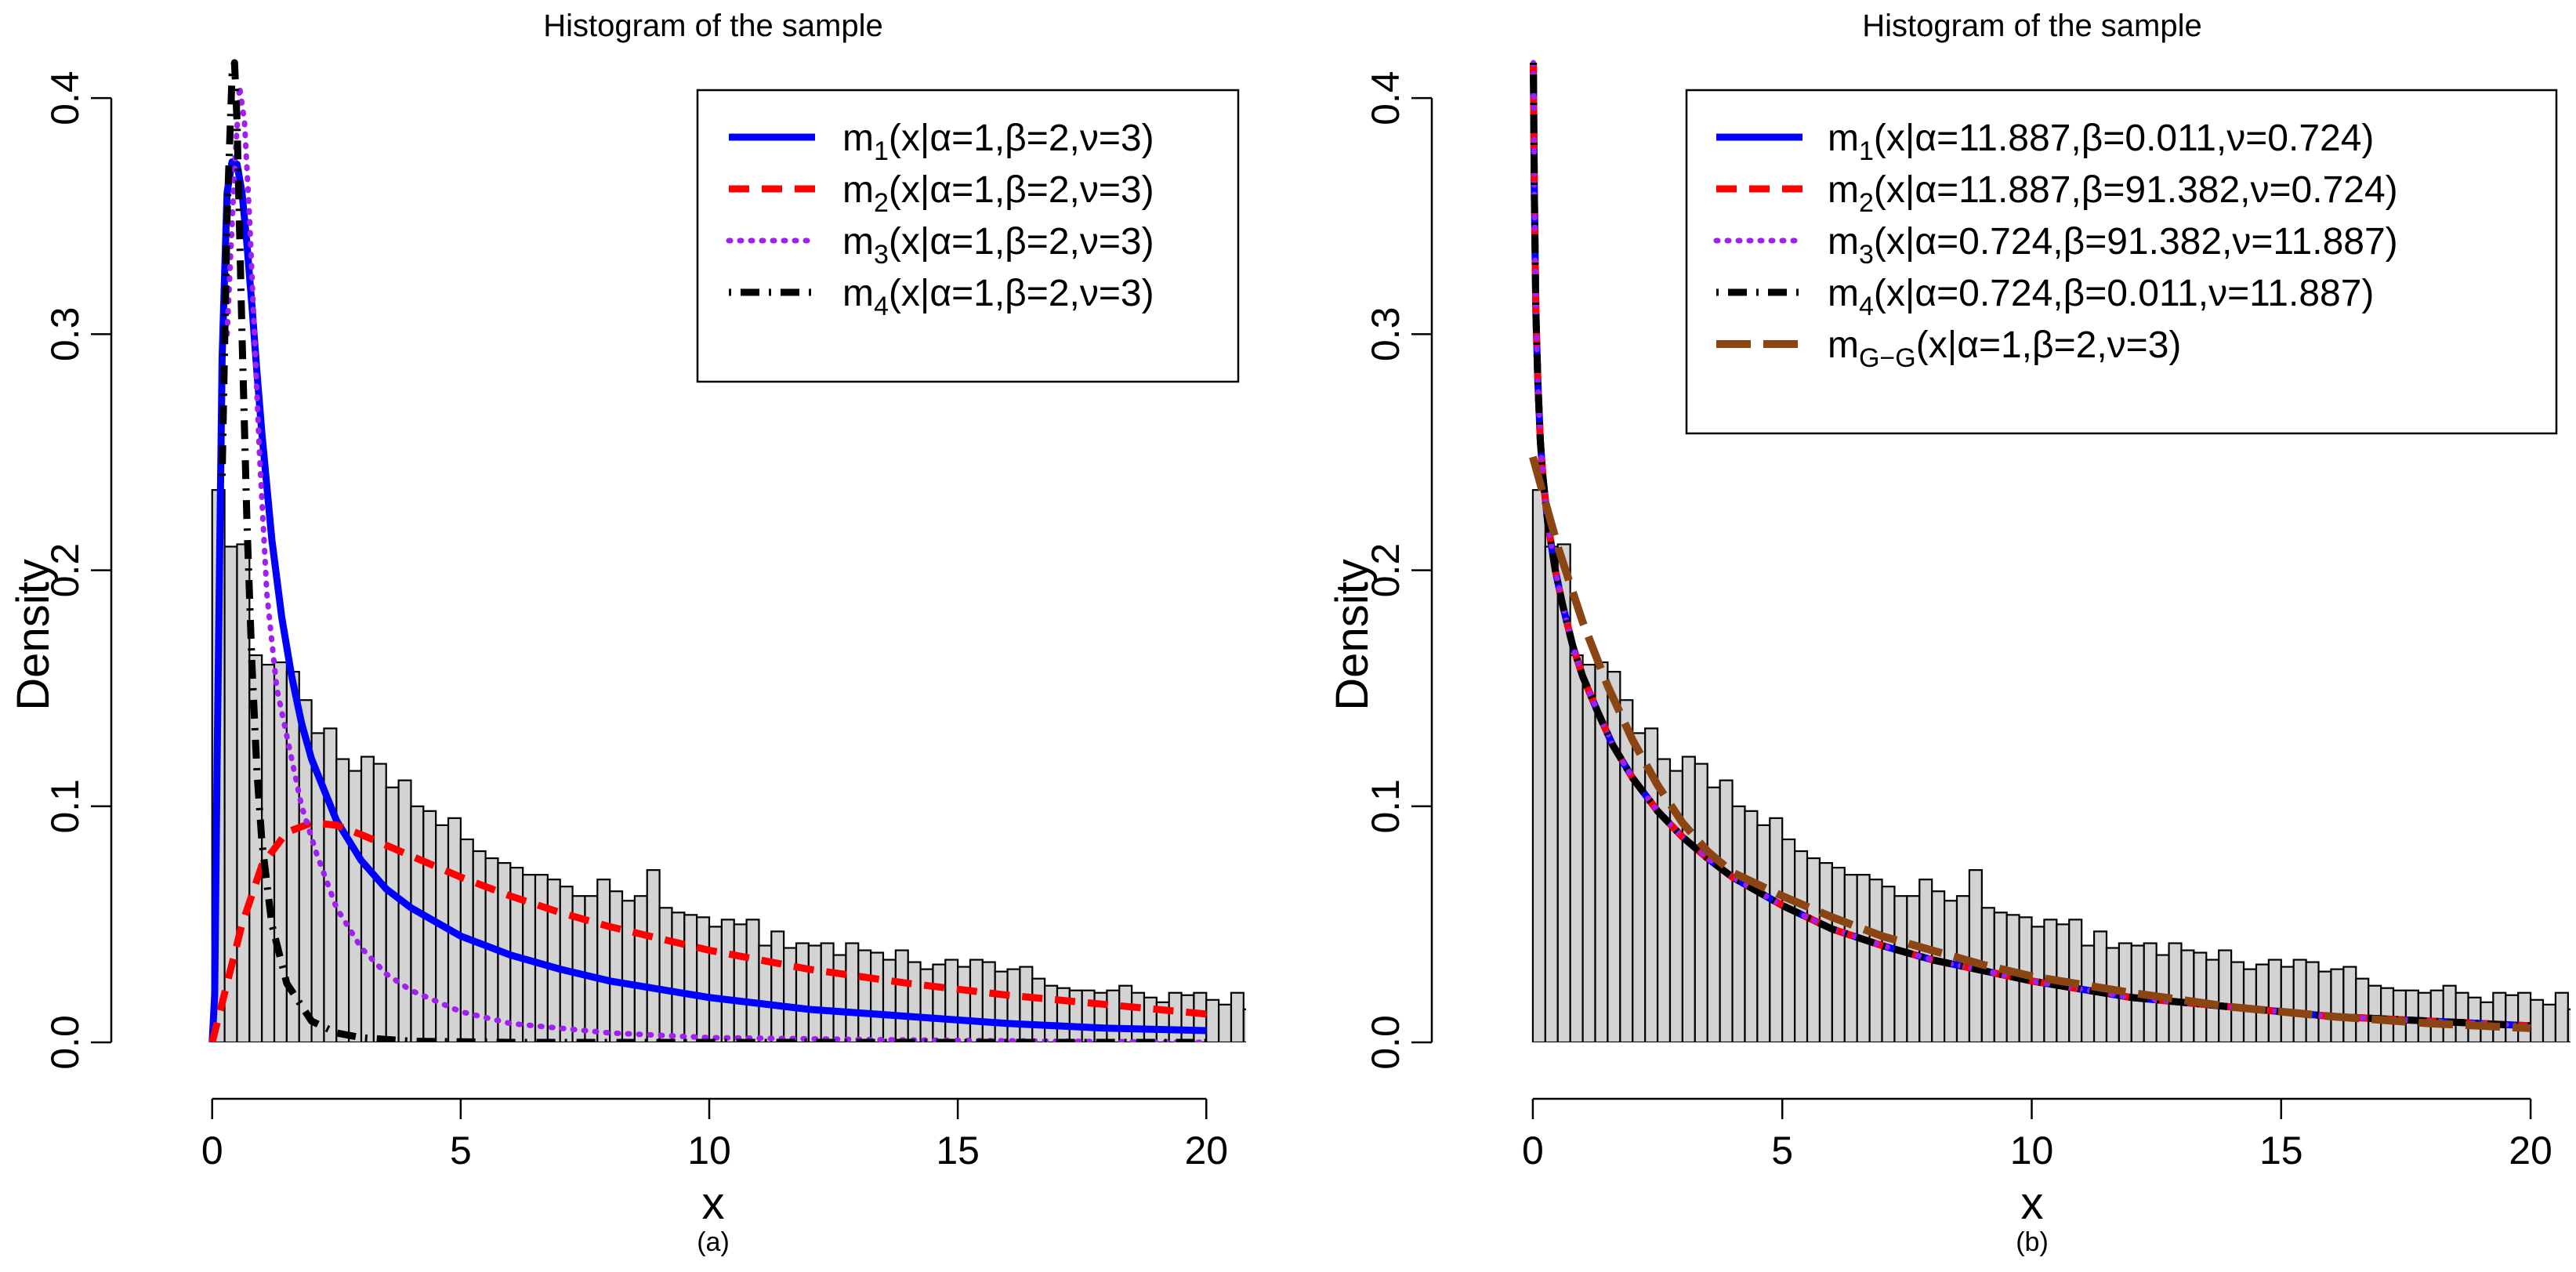  I want to click on legend-box, so click(2121, 262).